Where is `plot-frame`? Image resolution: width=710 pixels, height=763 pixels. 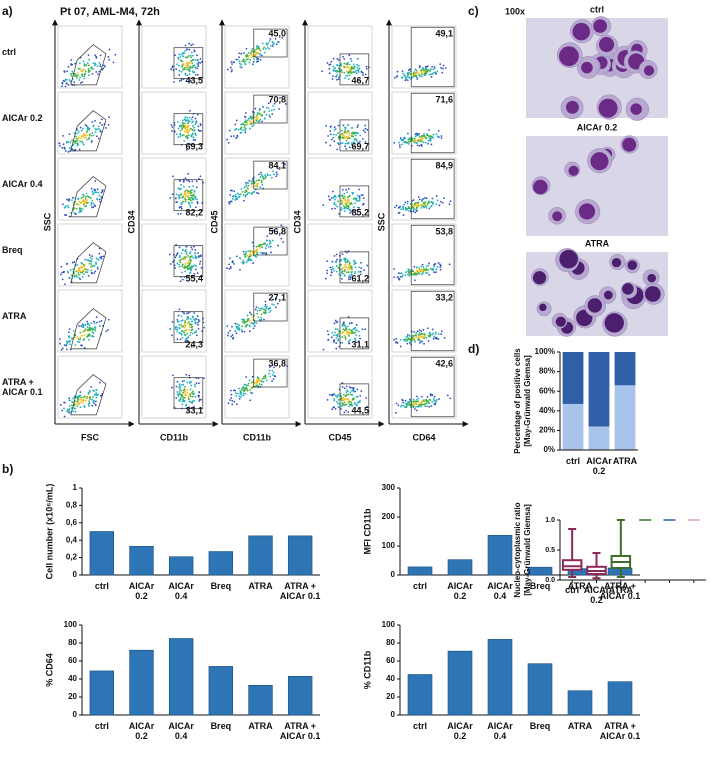
plot-frame is located at coordinates (424, 321).